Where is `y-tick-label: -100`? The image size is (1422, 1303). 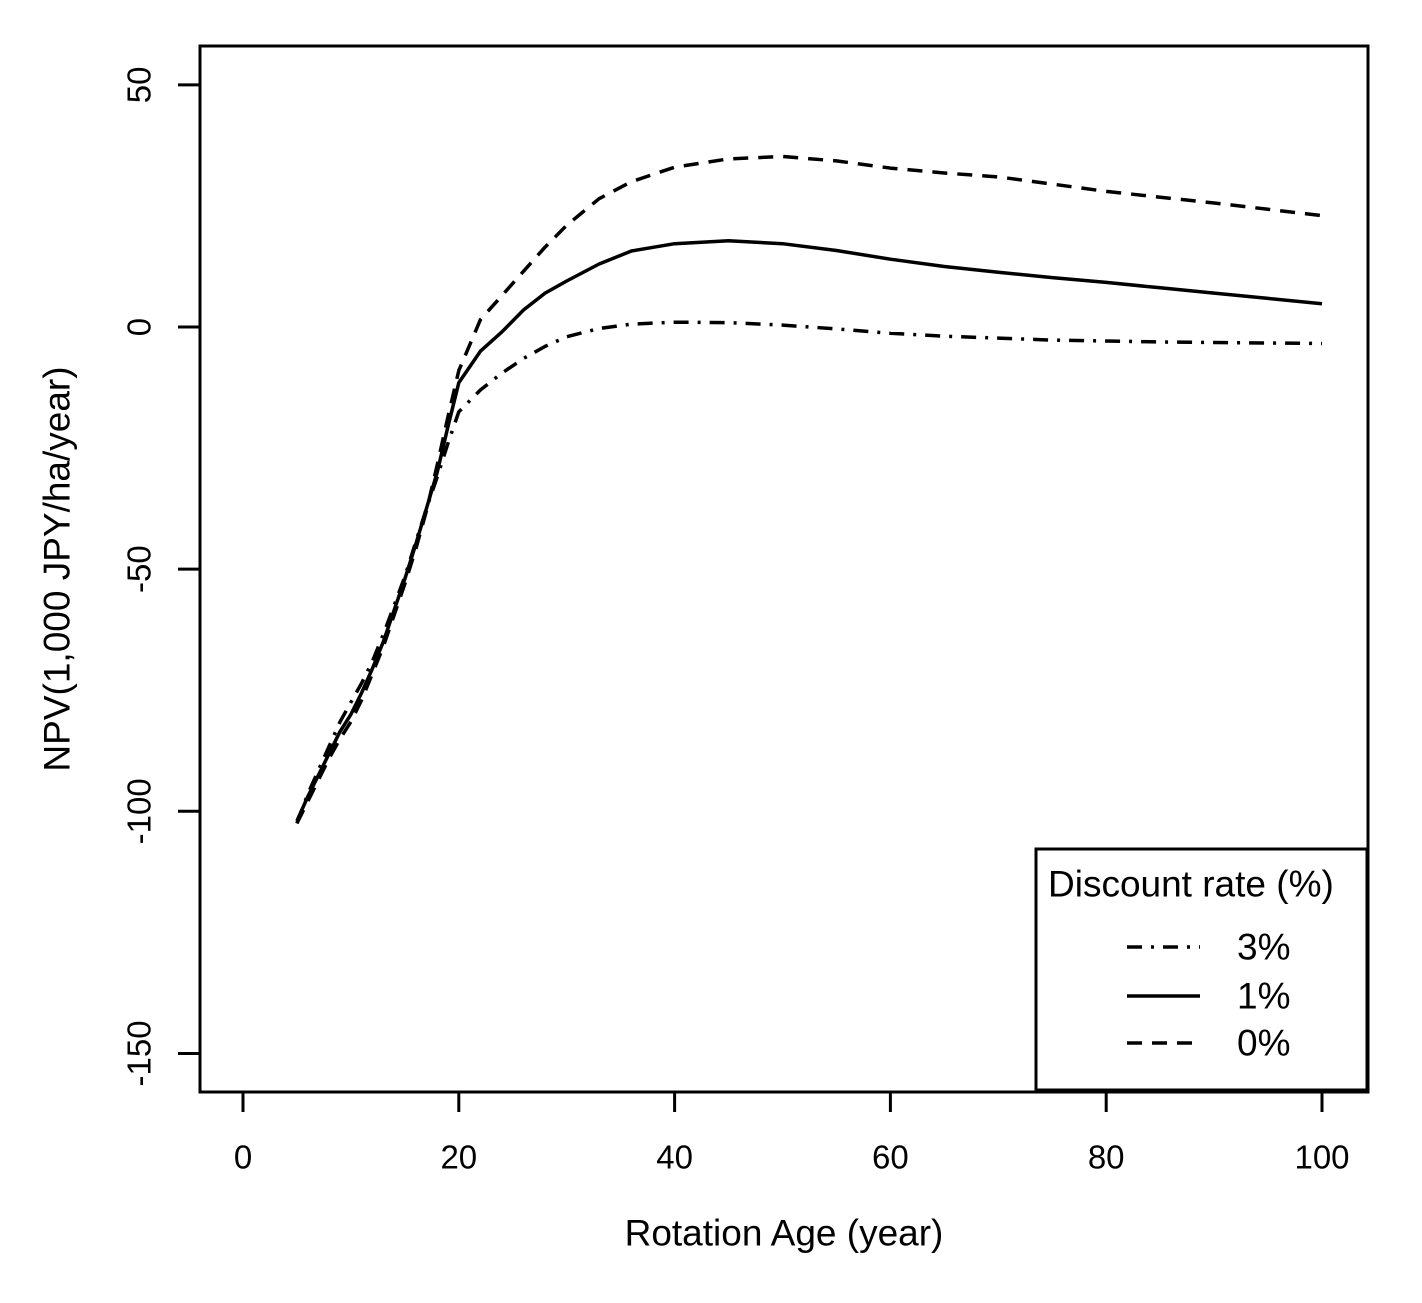
y-tick-label: -100 is located at coordinates (139, 811).